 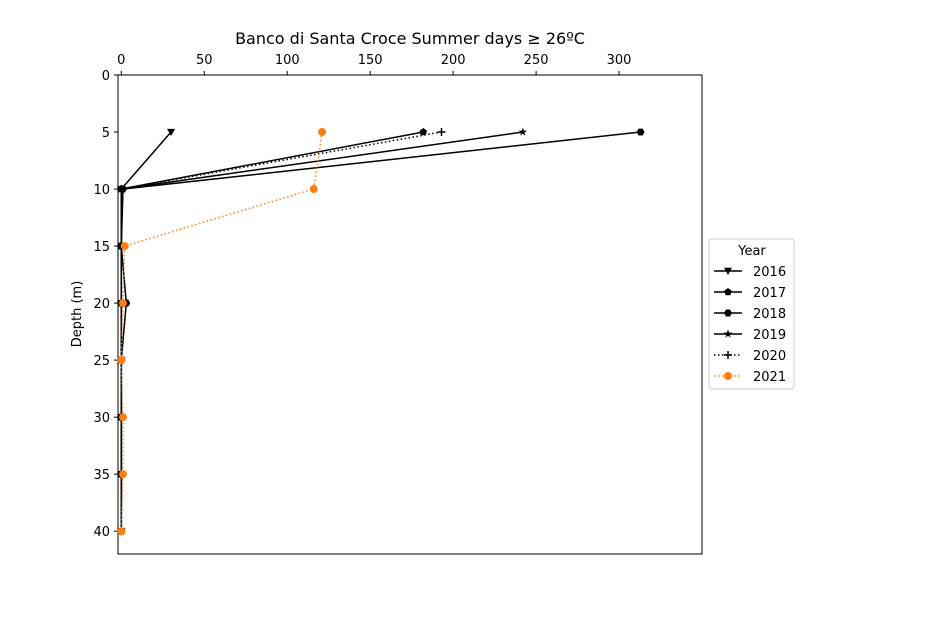 I want to click on legend-label-2016: 2016, so click(x=769, y=272).